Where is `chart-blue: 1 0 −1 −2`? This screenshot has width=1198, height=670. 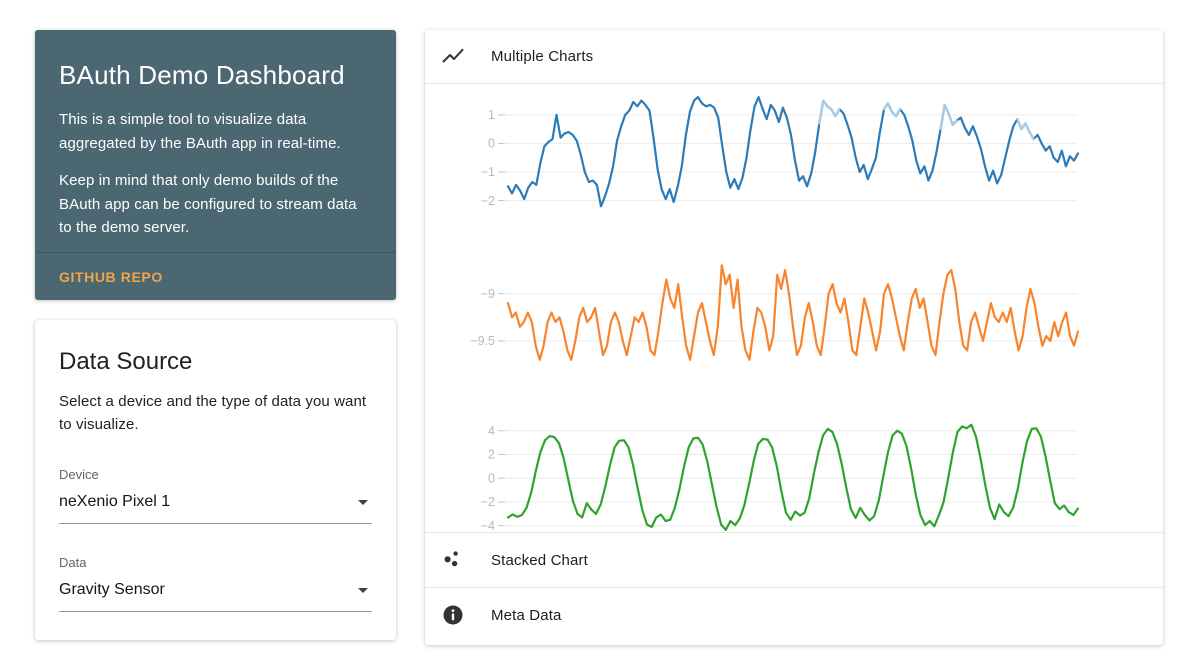 chart-blue: 1 0 −1 −2 is located at coordinates (780, 151).